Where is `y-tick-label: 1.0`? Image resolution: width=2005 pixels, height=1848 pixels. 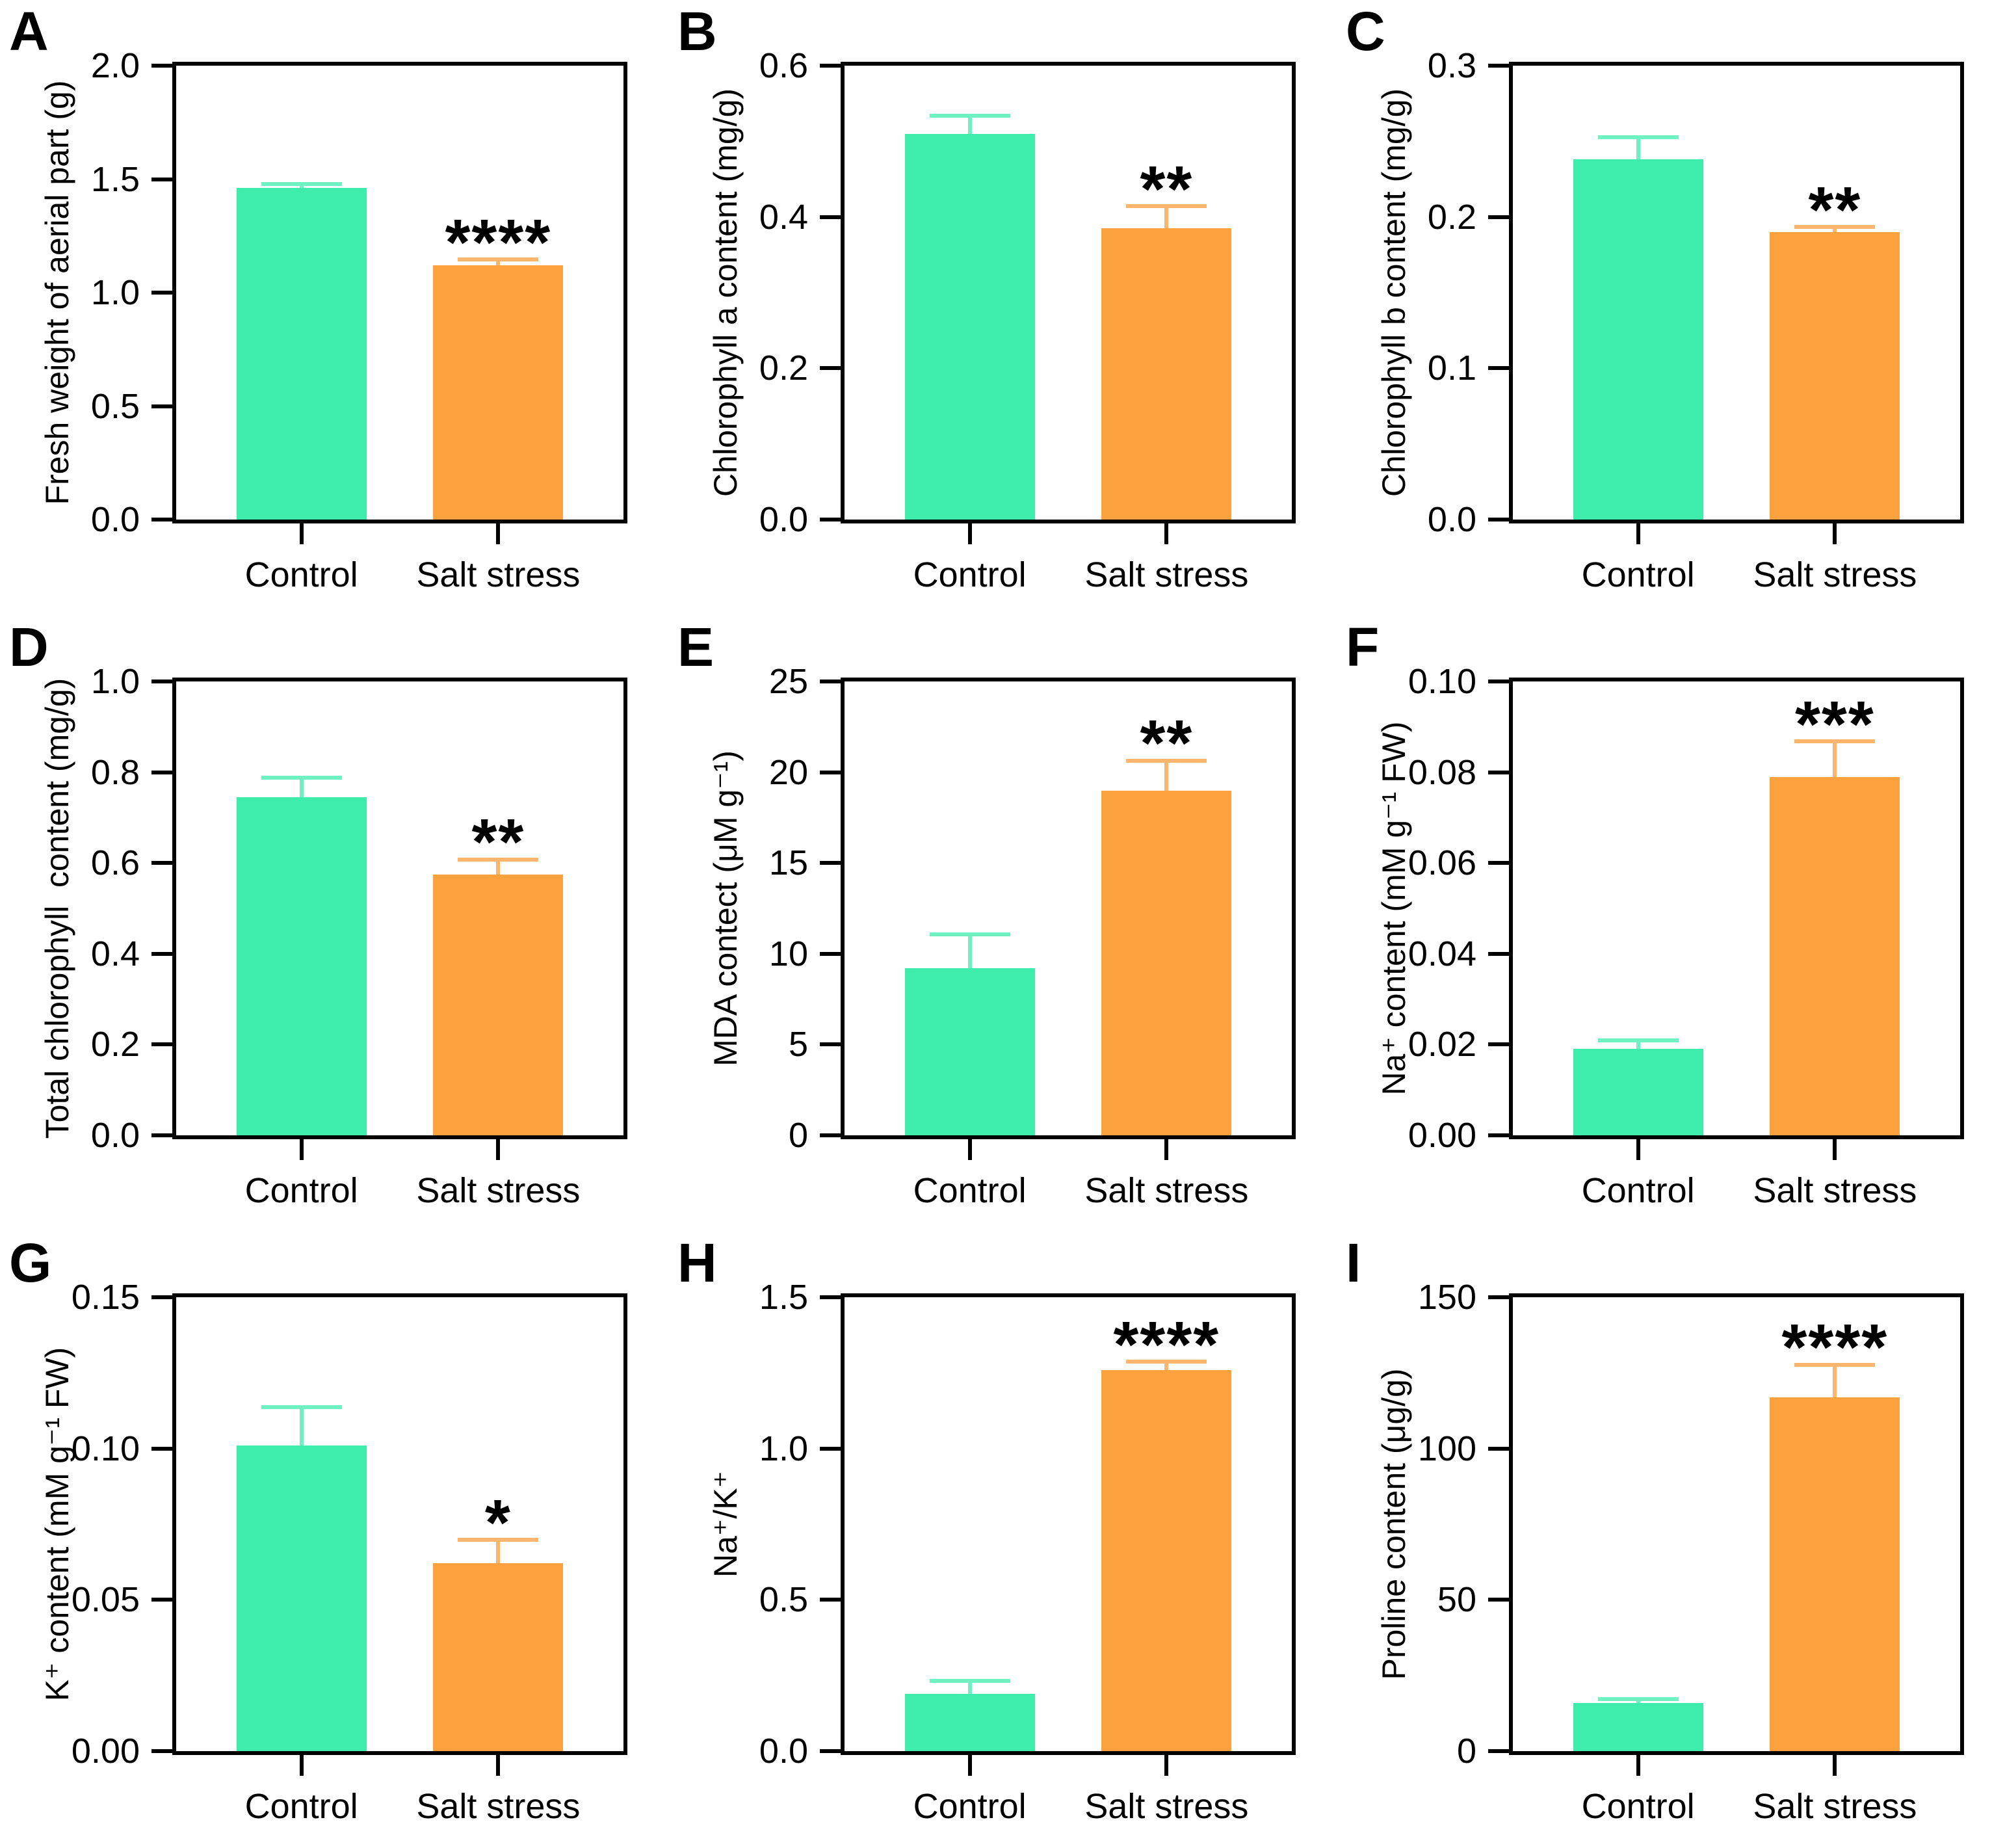
y-tick-label: 1.0 is located at coordinates (115, 292).